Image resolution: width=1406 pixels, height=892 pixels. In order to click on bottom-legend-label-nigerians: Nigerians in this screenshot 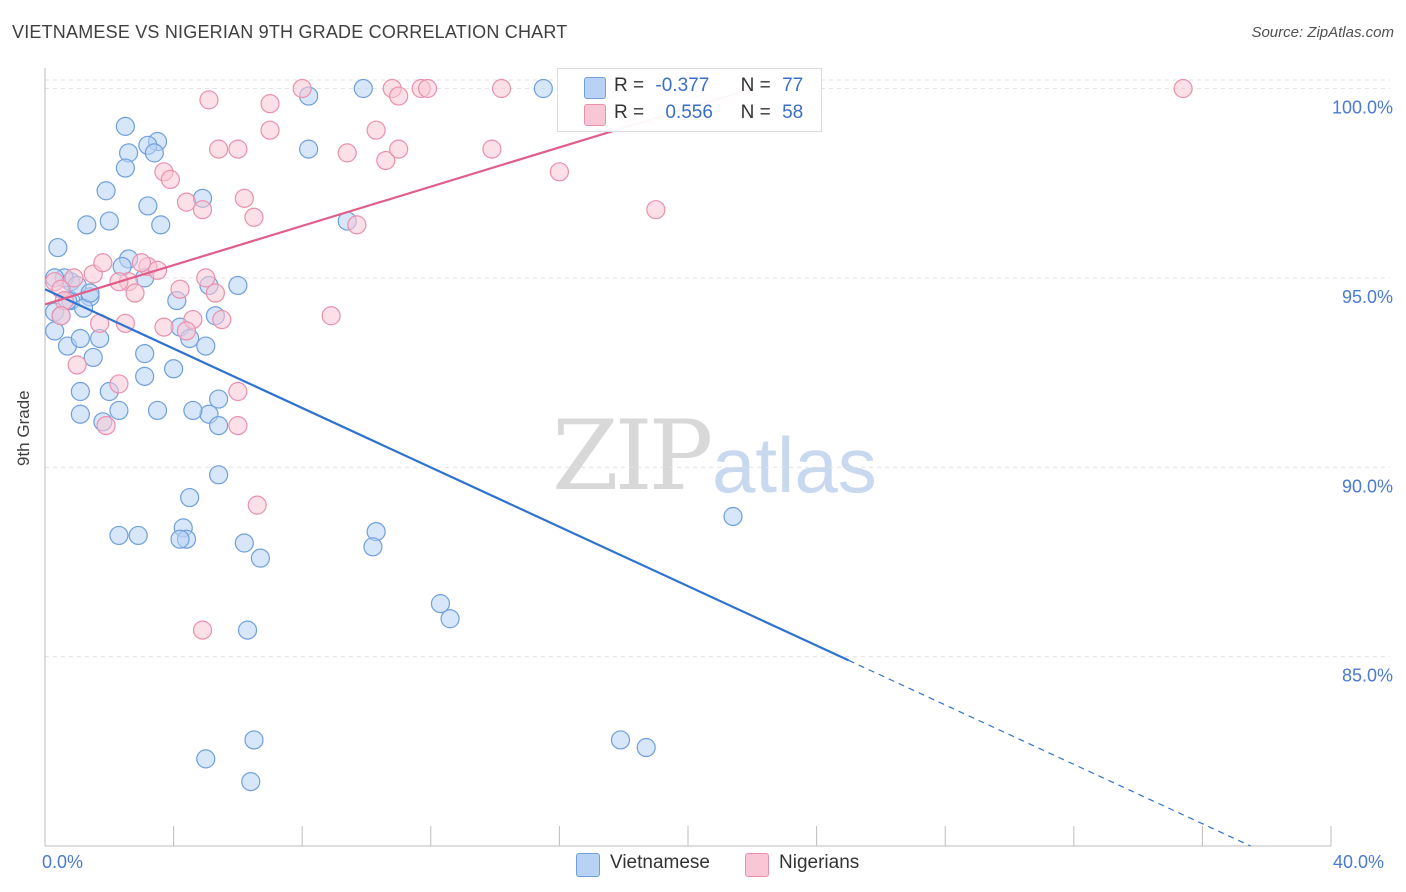, I will do `click(819, 862)`.